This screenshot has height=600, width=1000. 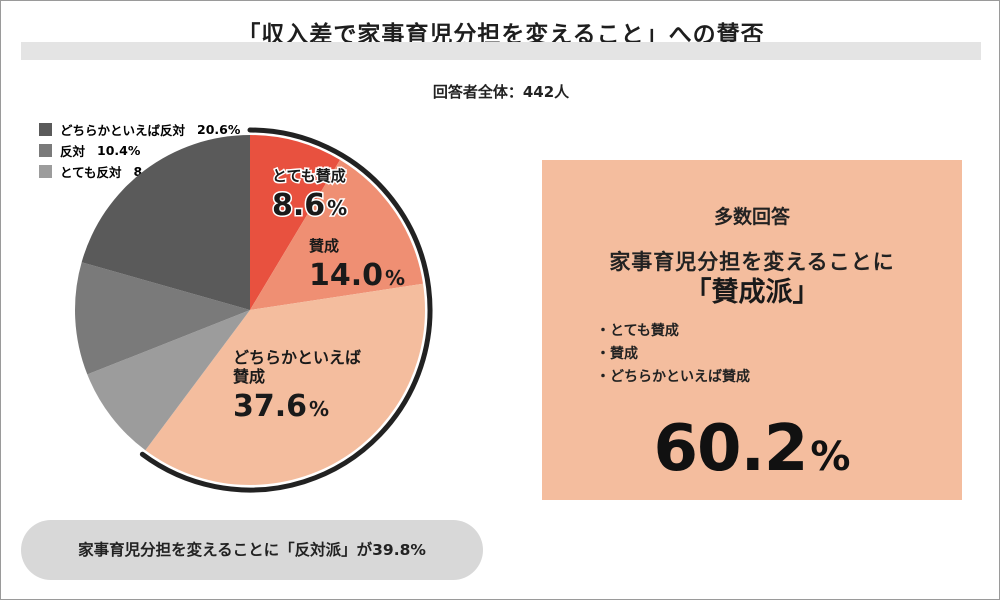 I want to click on slice-label-value: 14.0%, so click(x=357, y=275).